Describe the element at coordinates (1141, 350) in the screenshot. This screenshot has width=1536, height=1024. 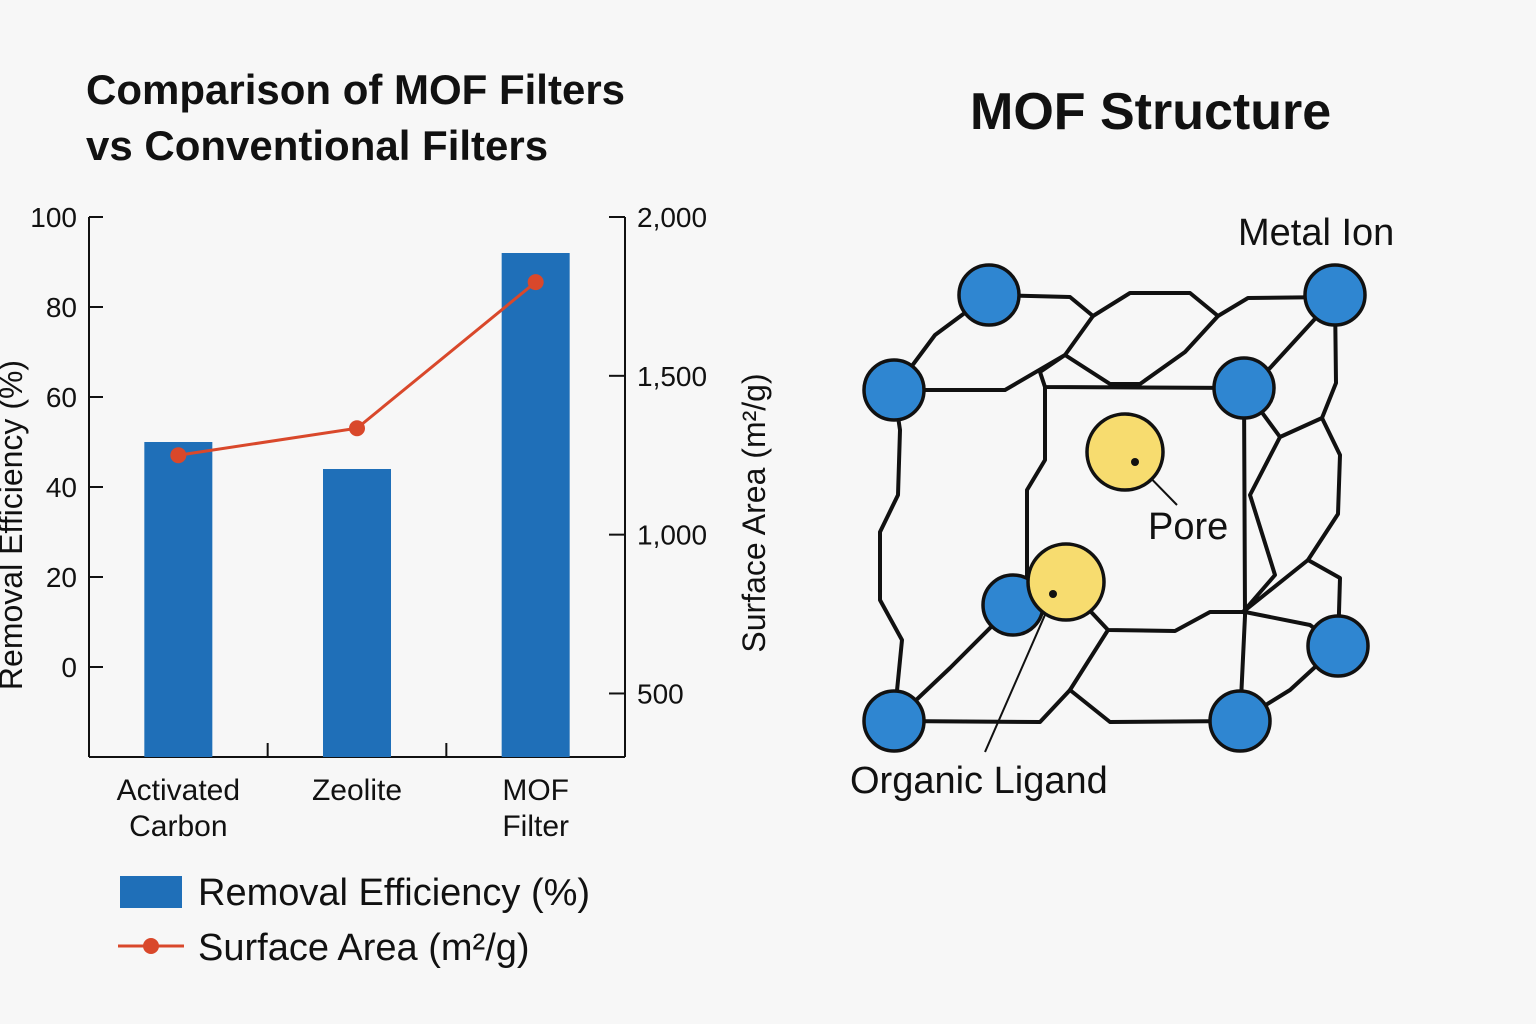
I see `ligand-top-mid` at that location.